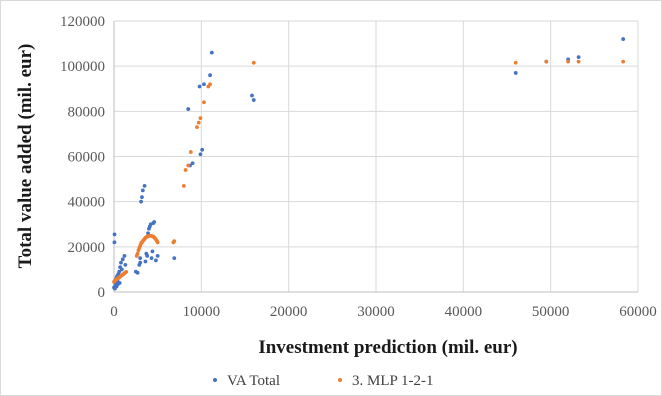 The width and height of the screenshot is (662, 396). I want to click on x-tick-label: 40000, so click(464, 312).